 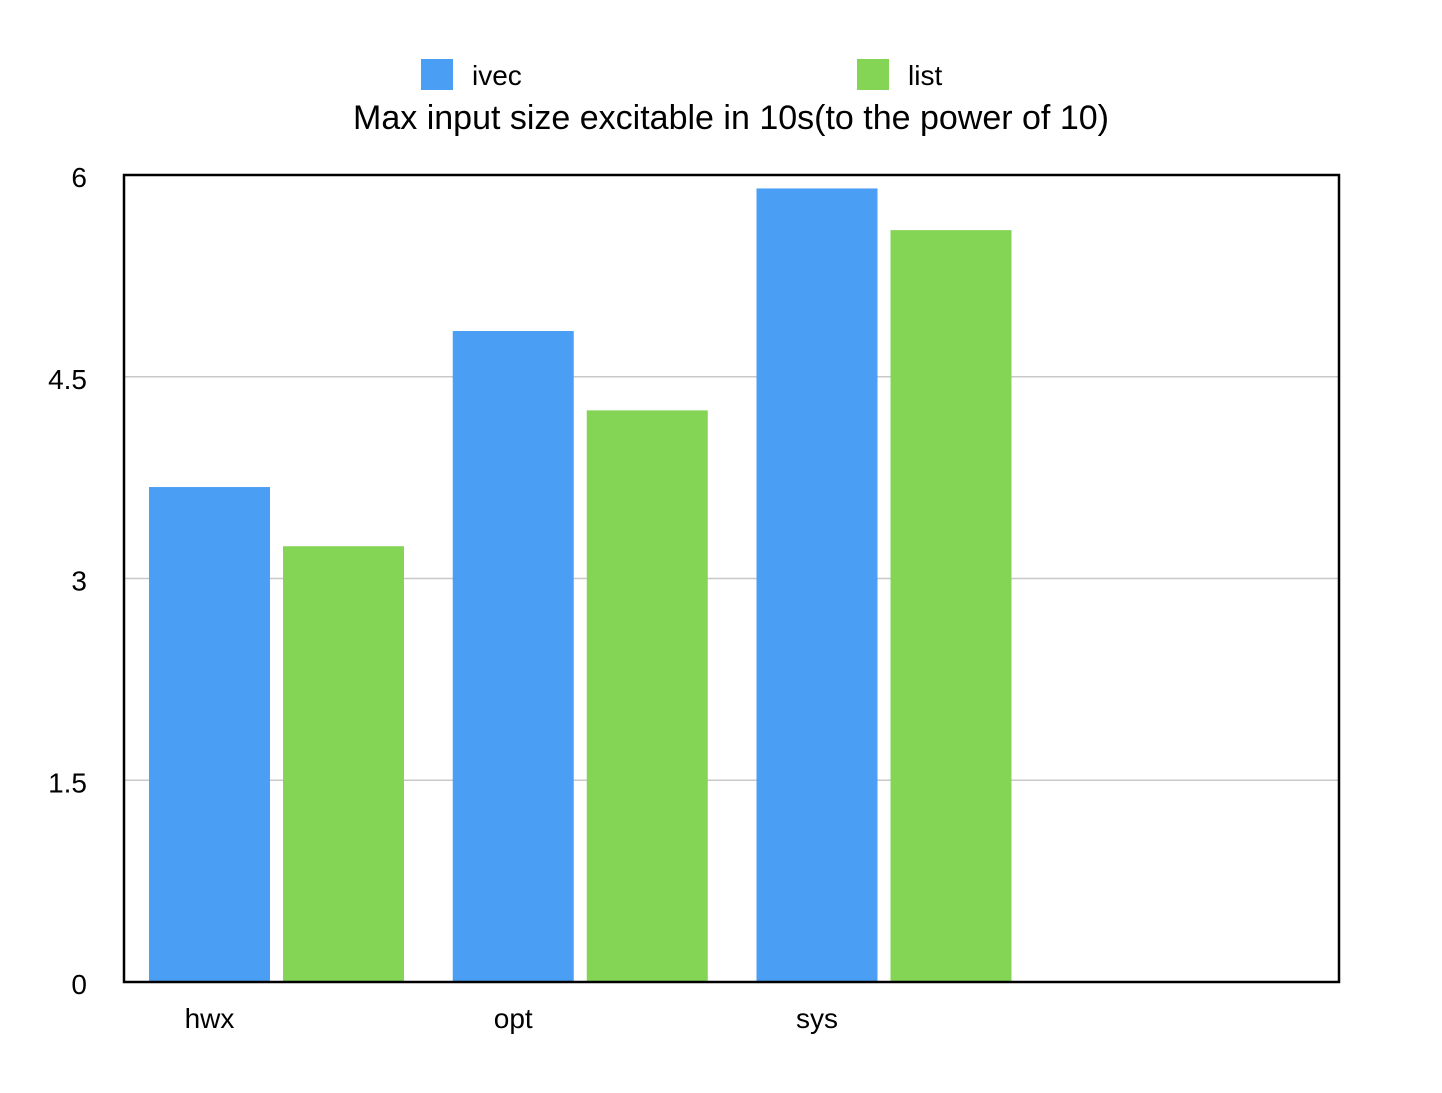 What do you see at coordinates (817, 1018) in the screenshot?
I see `x-category-label: sys` at bounding box center [817, 1018].